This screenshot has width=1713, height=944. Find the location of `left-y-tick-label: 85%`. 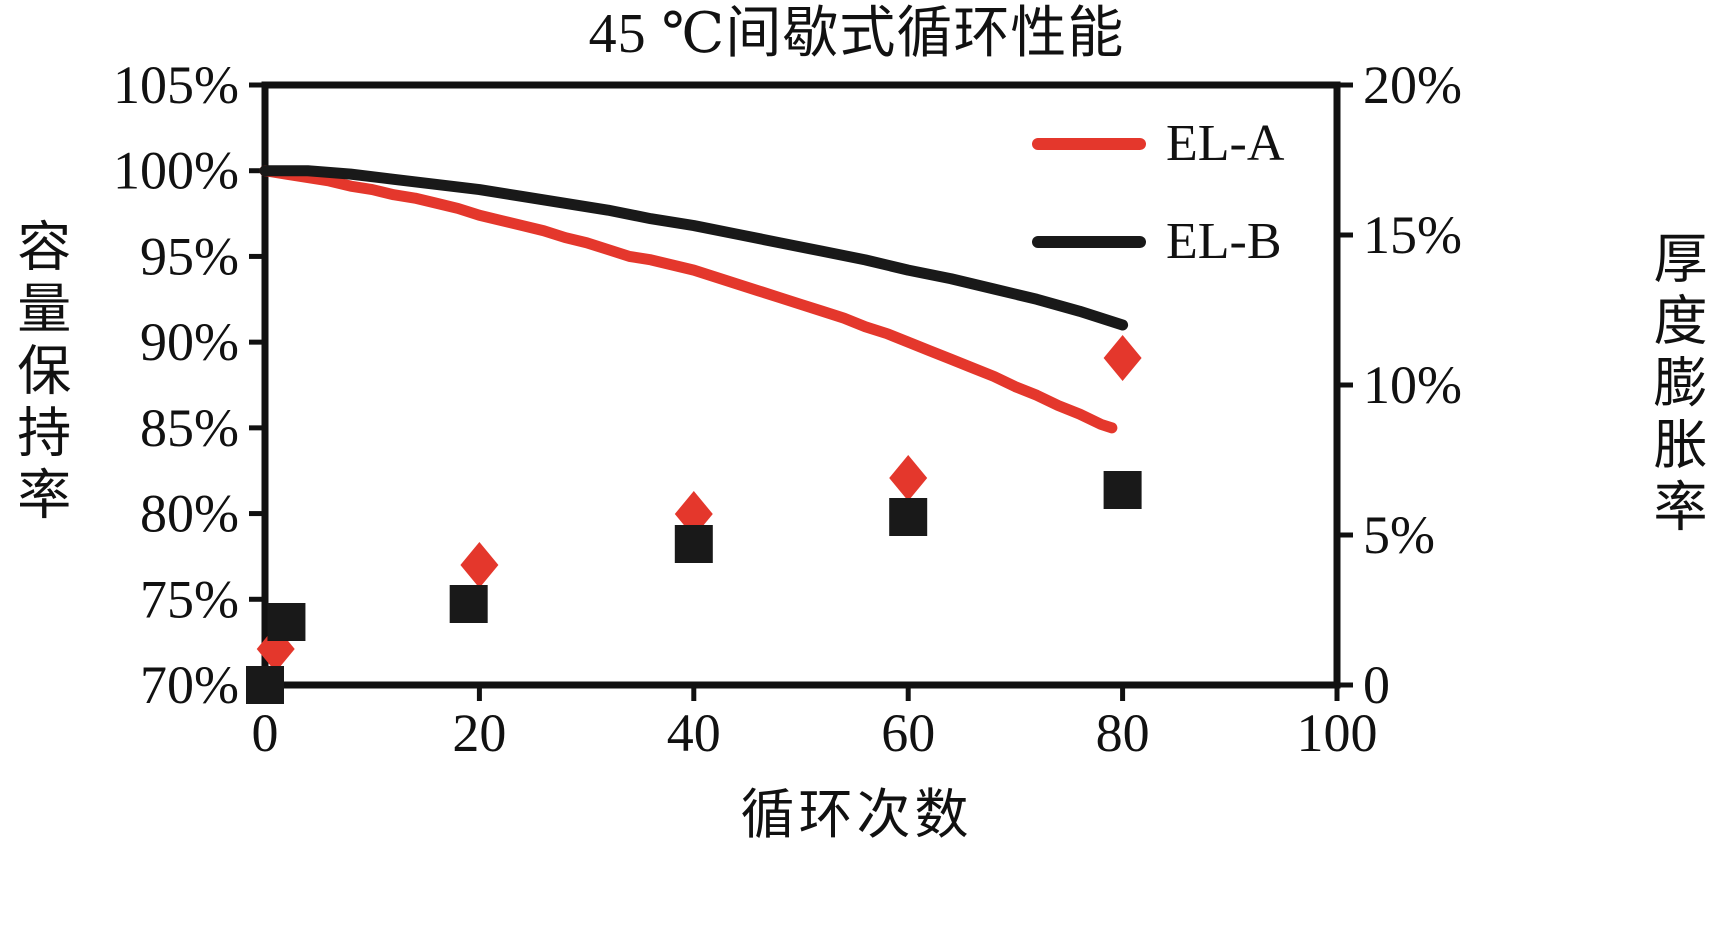

left-y-tick-label: 85% is located at coordinates (189, 428).